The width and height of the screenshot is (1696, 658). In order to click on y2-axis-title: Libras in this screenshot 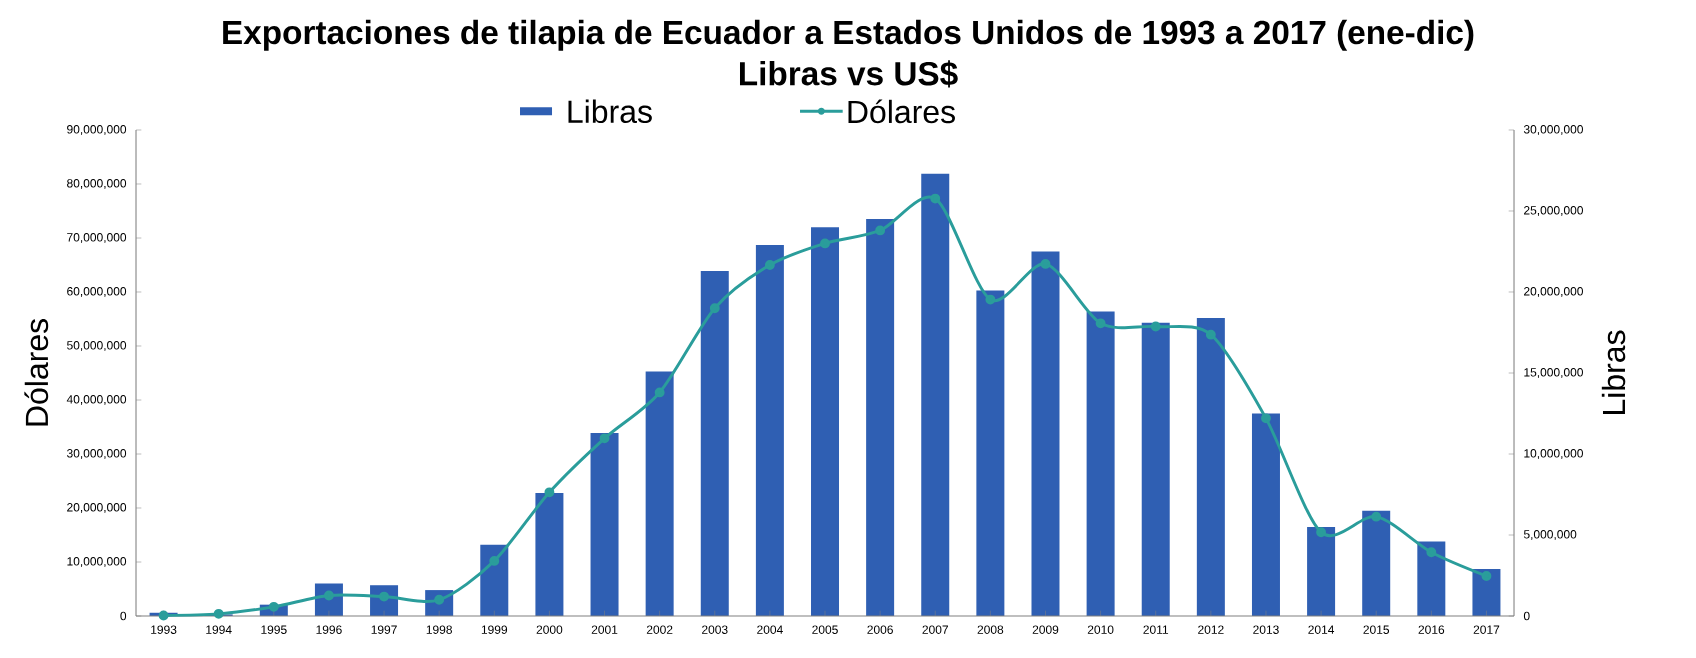, I will do `click(1613, 372)`.